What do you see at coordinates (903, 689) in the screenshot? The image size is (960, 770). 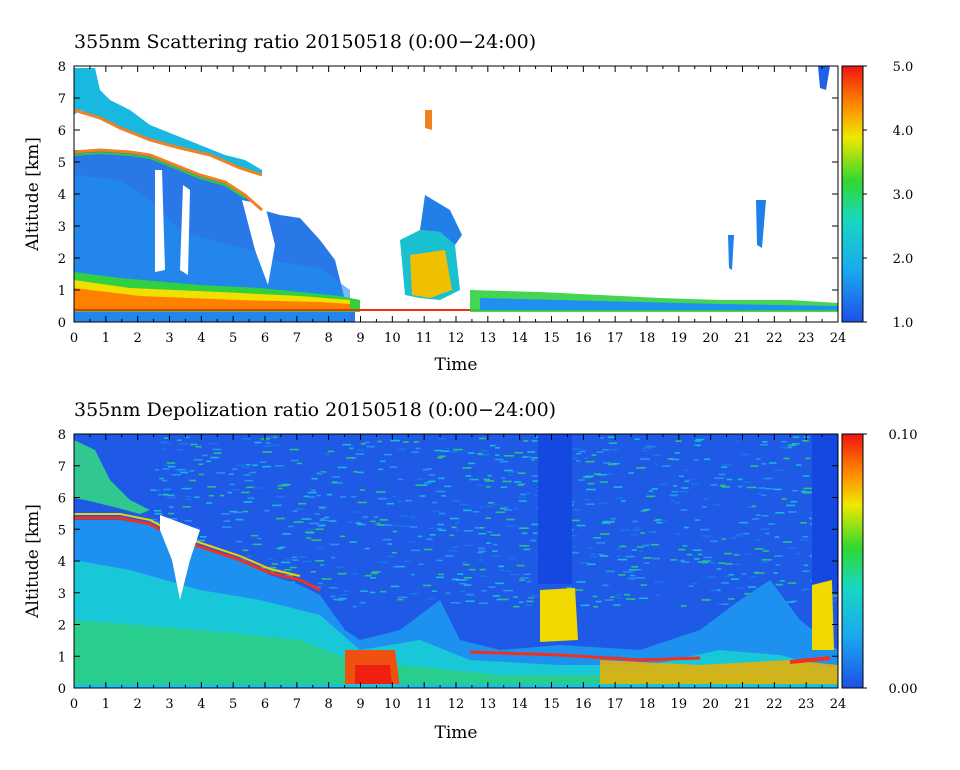 I see `colorbar-tick-label: 0.00` at bounding box center [903, 689].